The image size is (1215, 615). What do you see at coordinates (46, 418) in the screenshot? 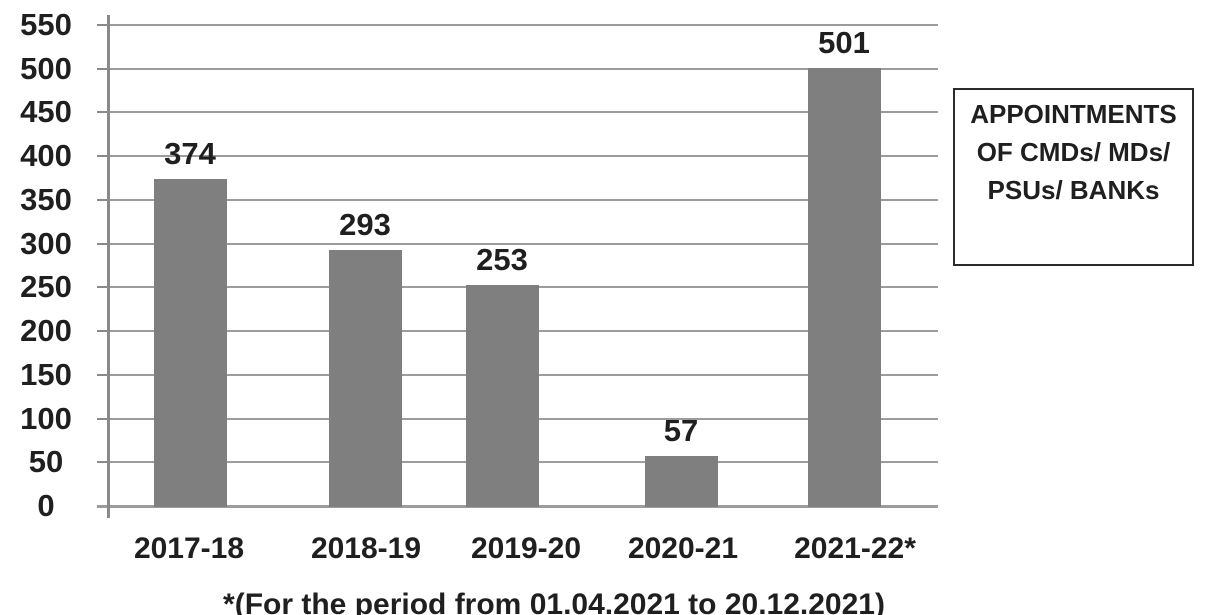
I see `y-axis-label: 100` at bounding box center [46, 418].